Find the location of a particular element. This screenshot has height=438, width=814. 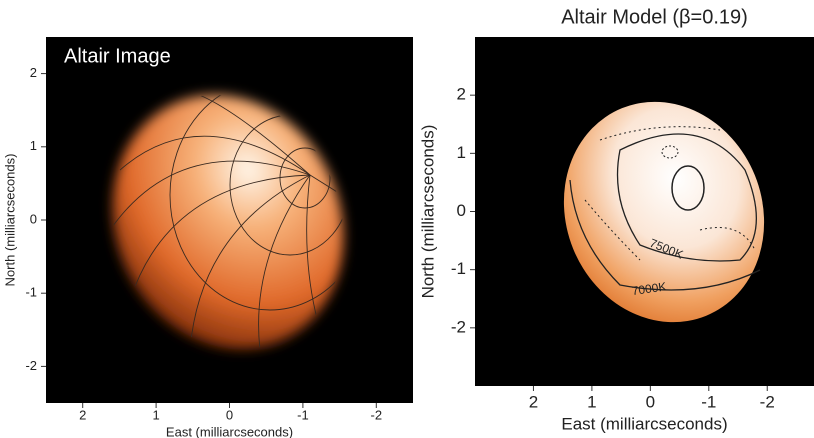

contour-label: 7000K is located at coordinates (649, 288).